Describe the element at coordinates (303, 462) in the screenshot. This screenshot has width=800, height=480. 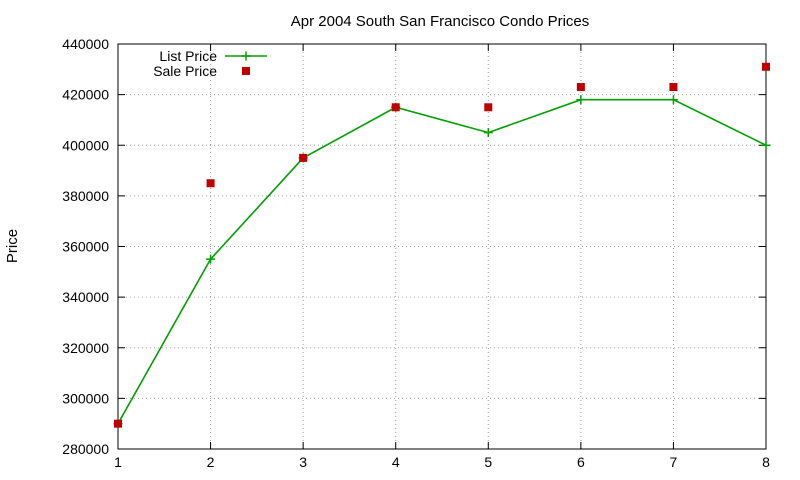
I see `x-tick-label: 3` at that location.